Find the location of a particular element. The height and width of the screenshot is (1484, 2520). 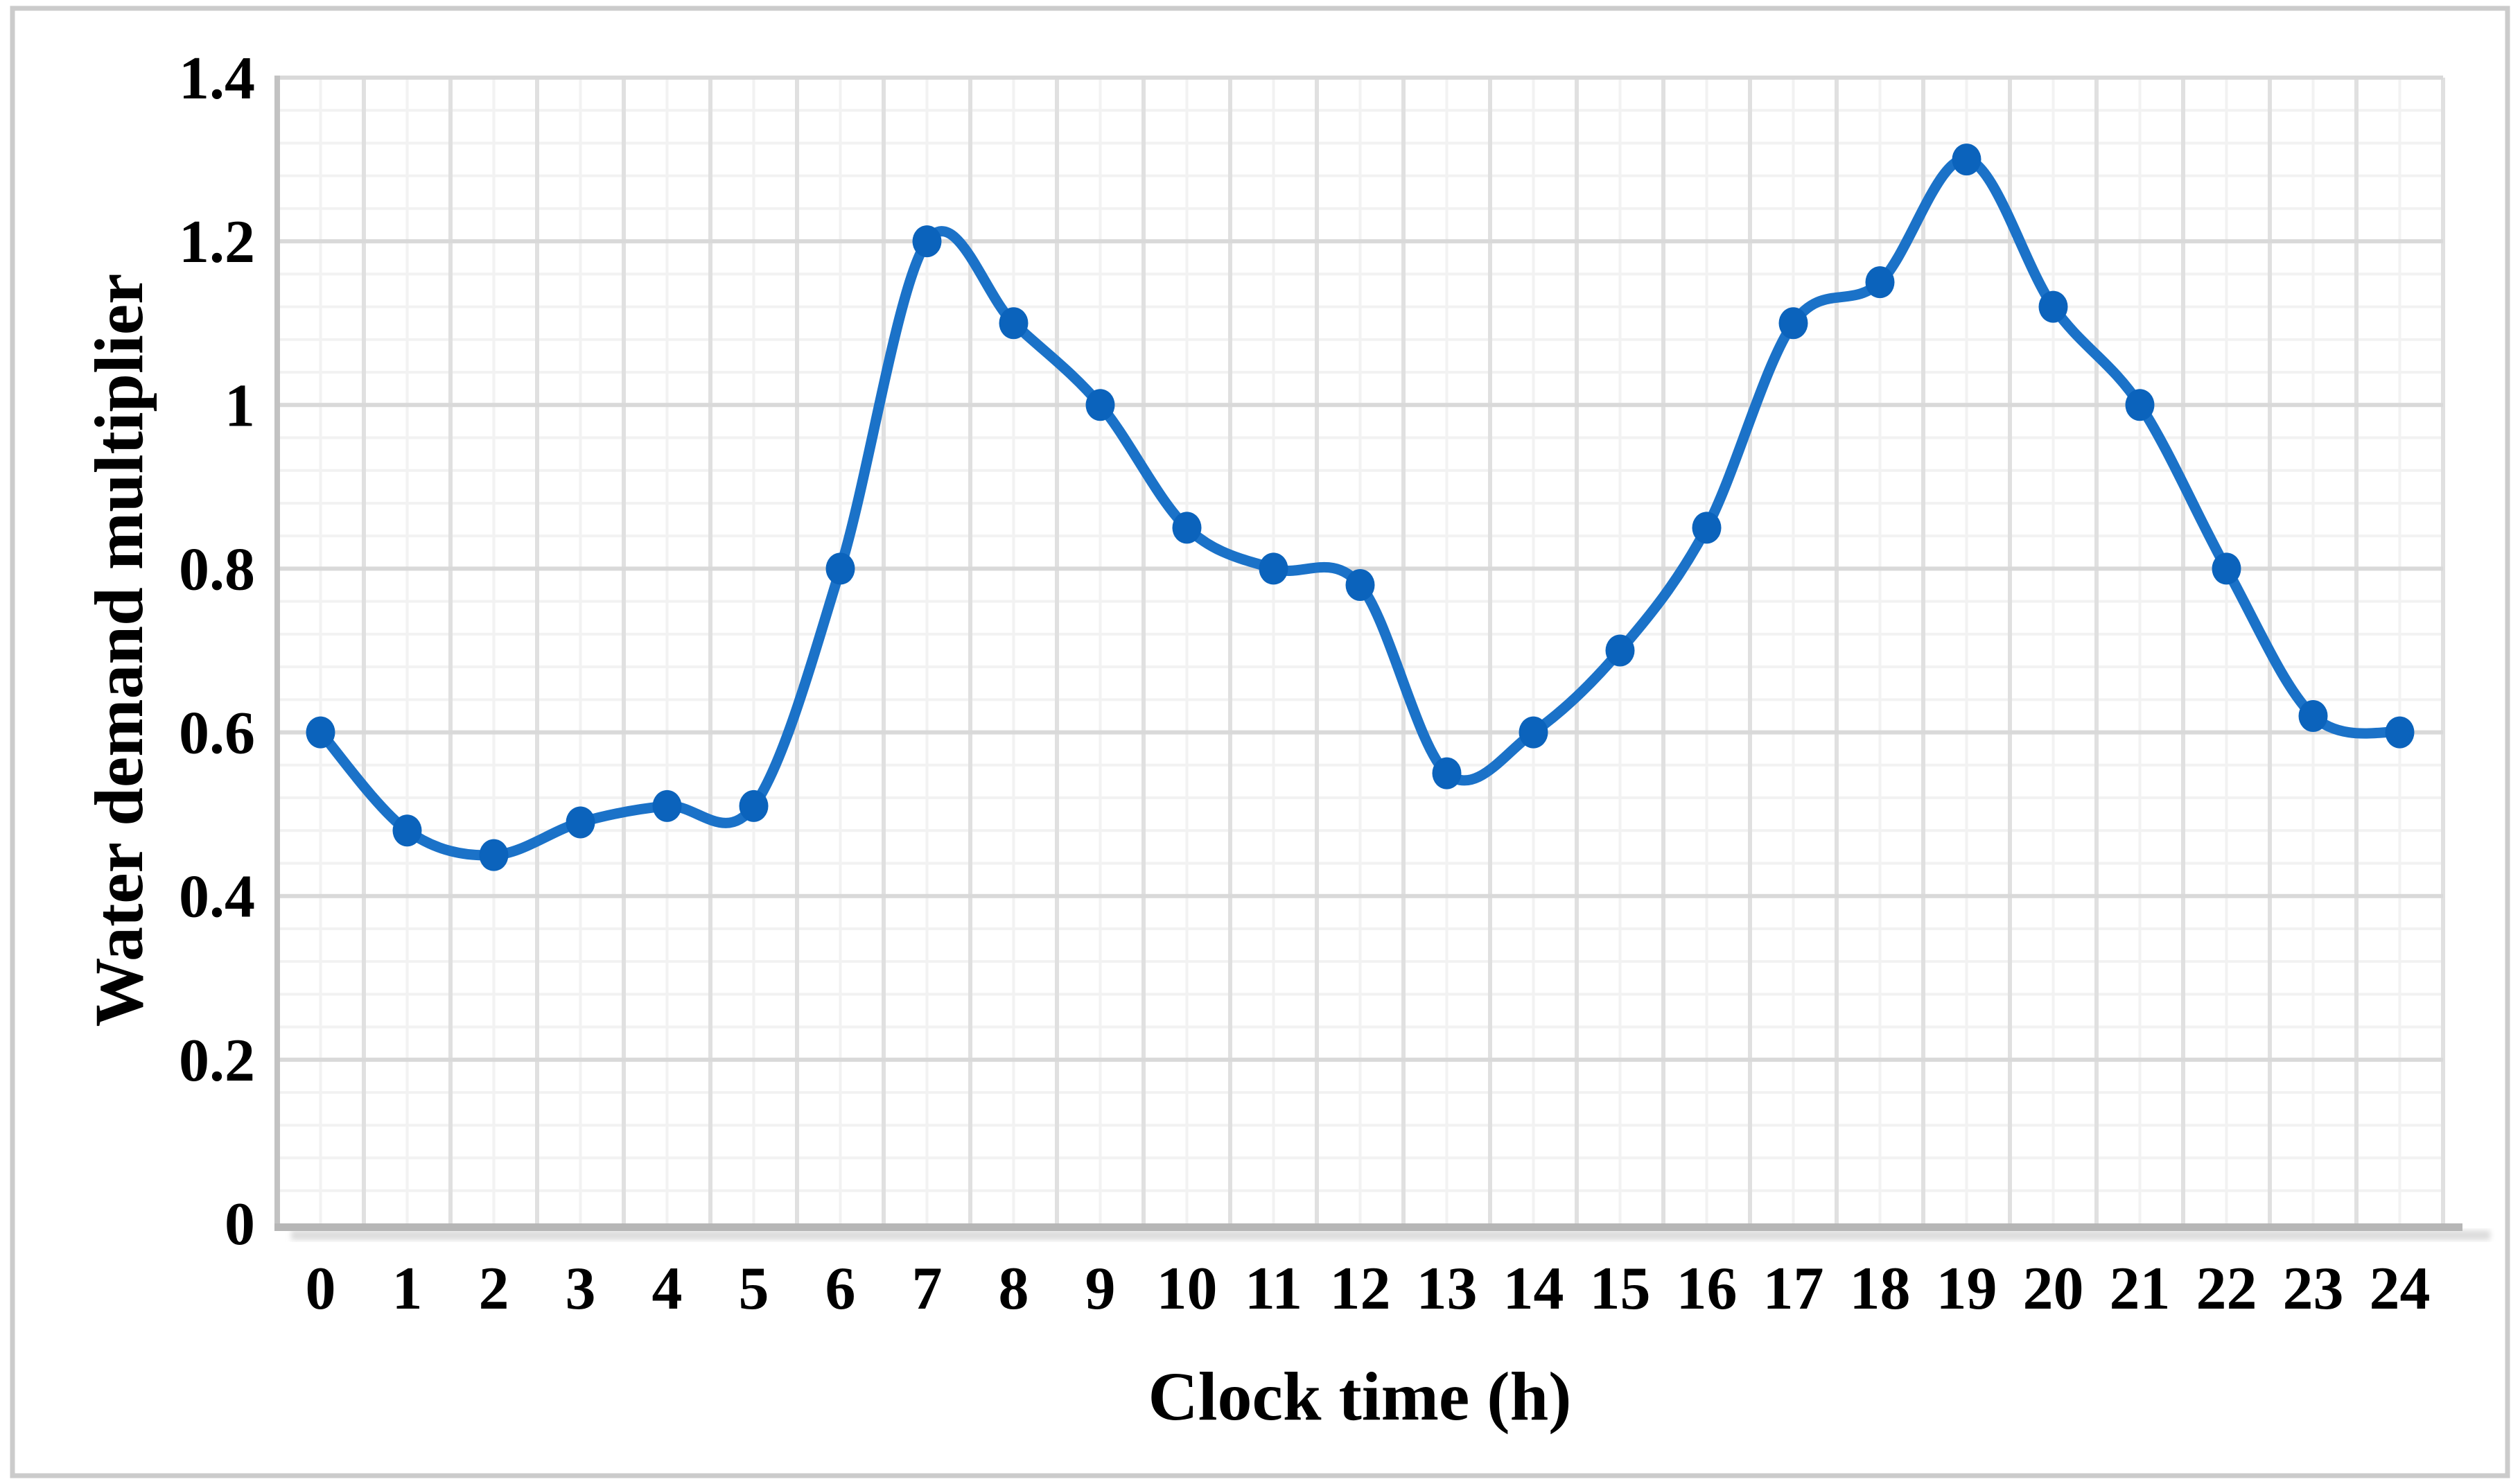

x-tick-16: 16 is located at coordinates (1707, 1288).